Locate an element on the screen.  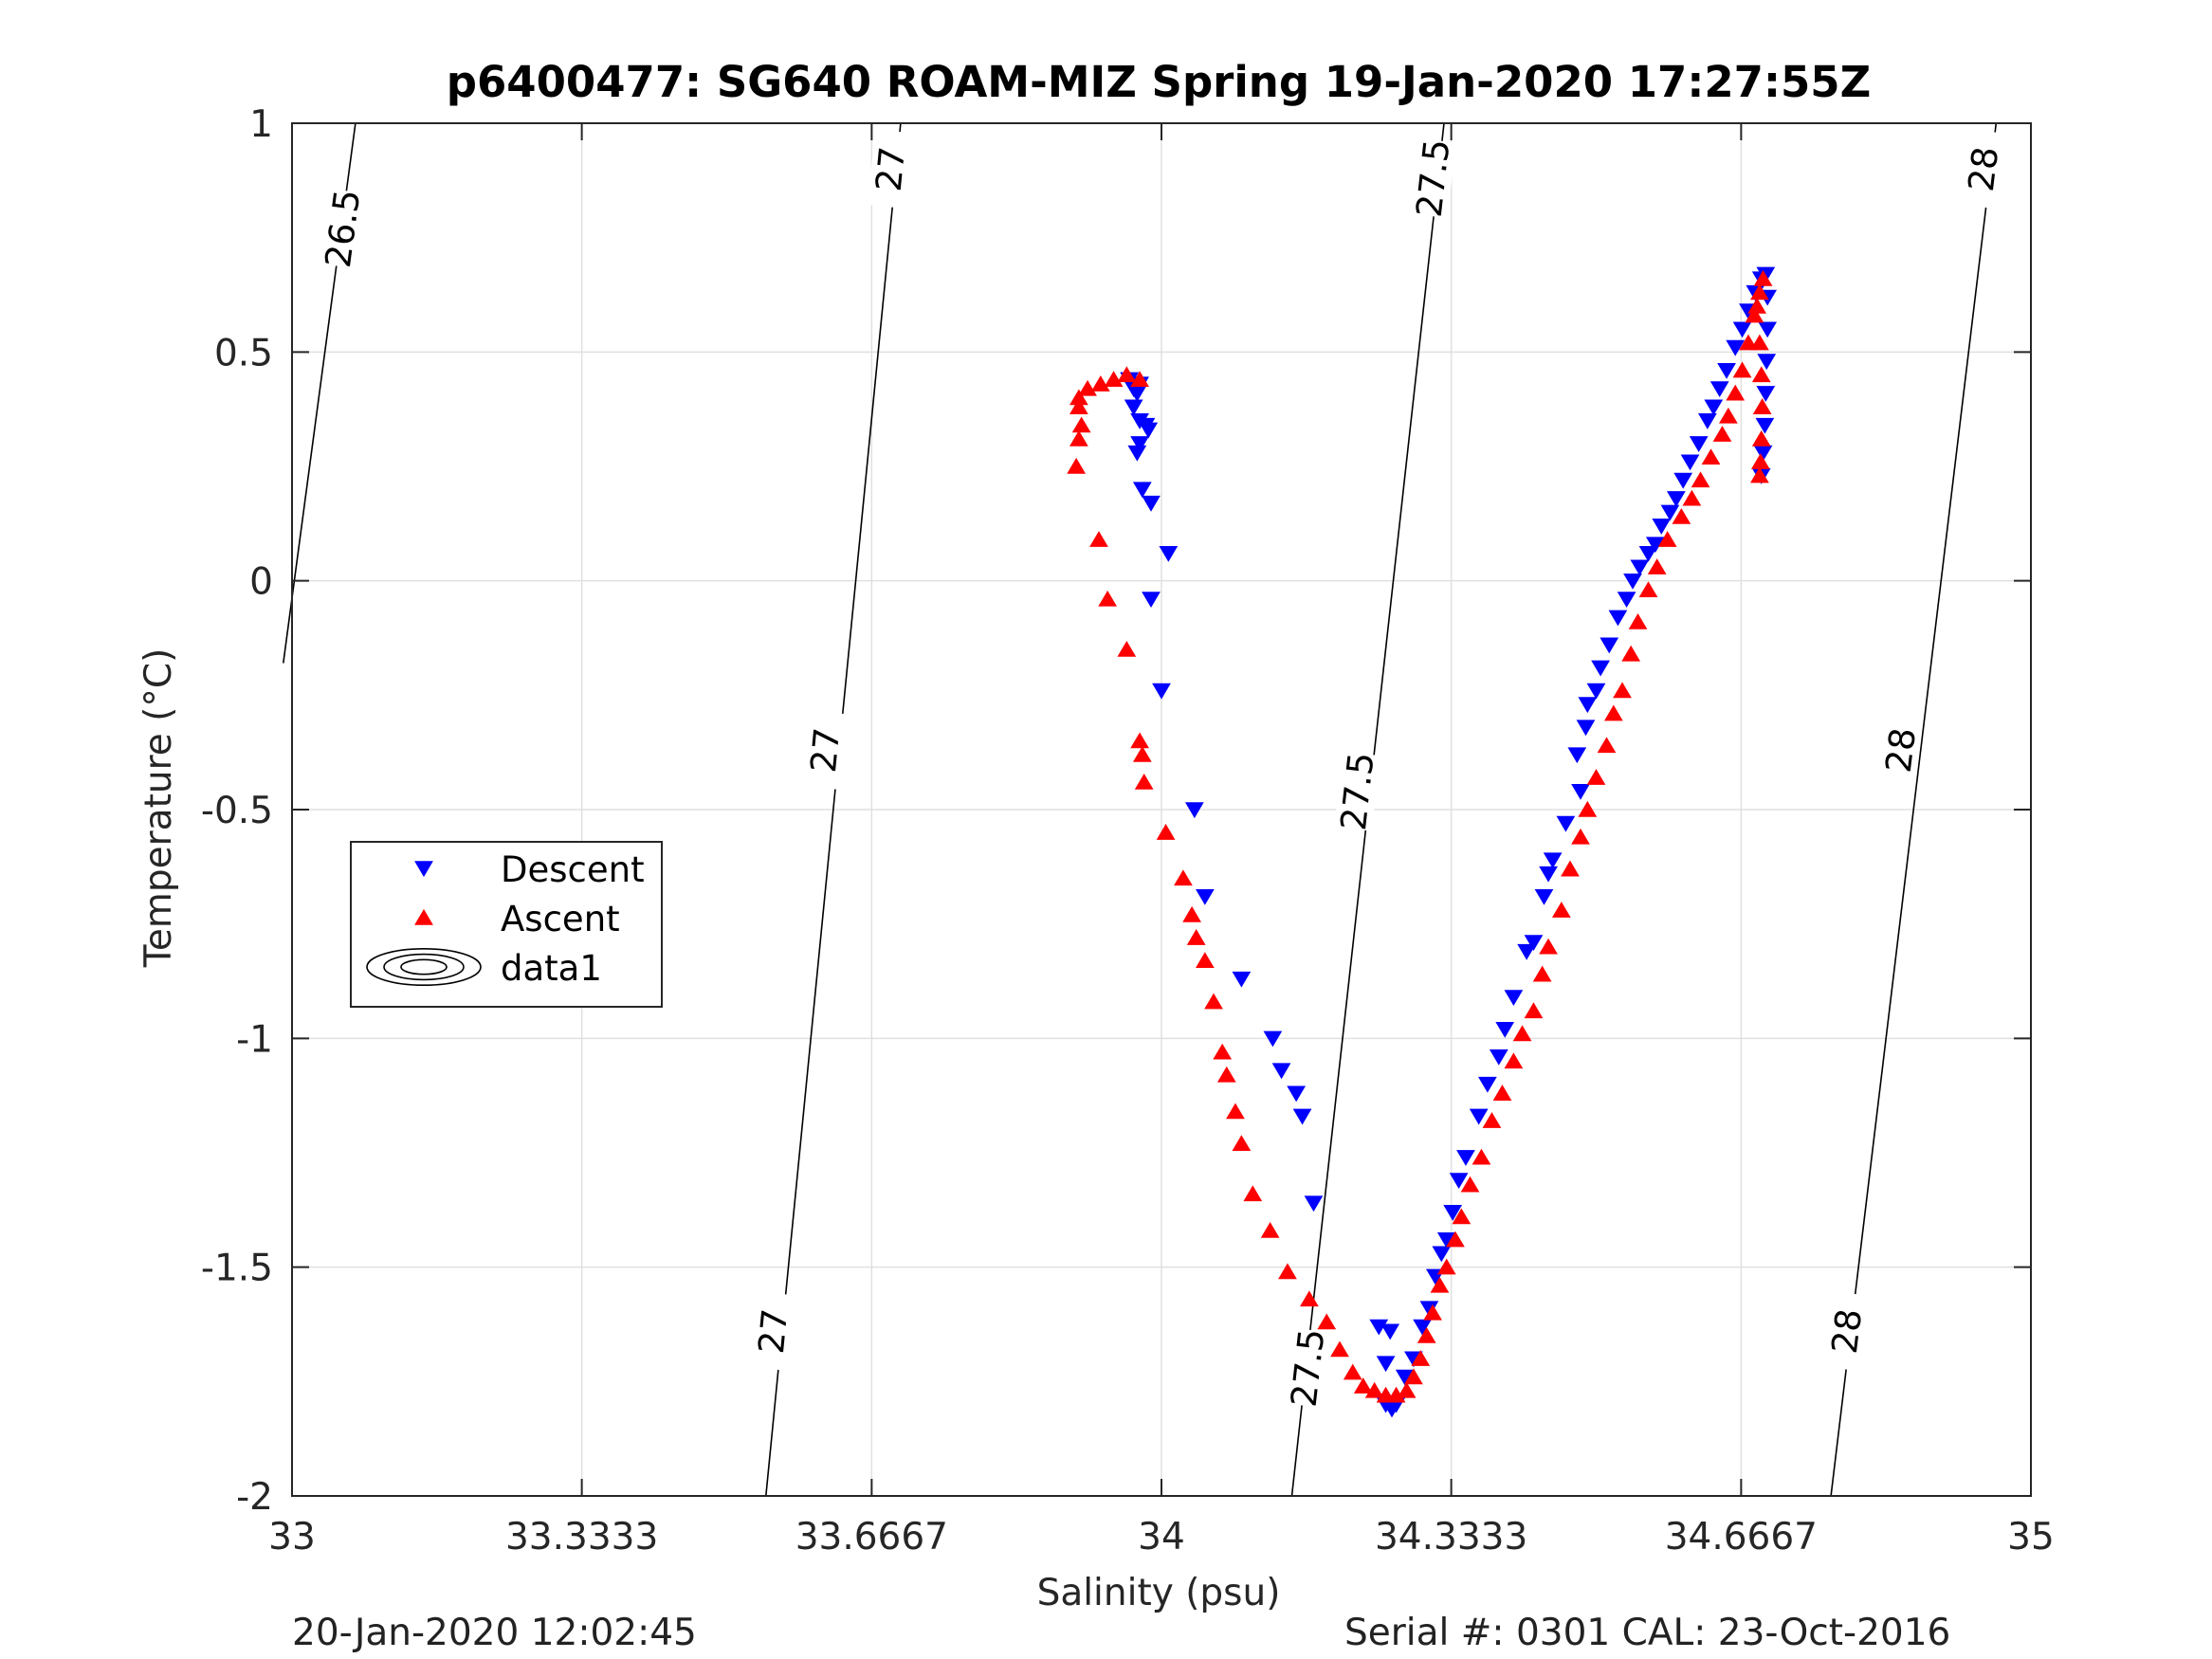
footer-timestamp: 20-Jan-2020 12:02:45 is located at coordinates (494, 1633).